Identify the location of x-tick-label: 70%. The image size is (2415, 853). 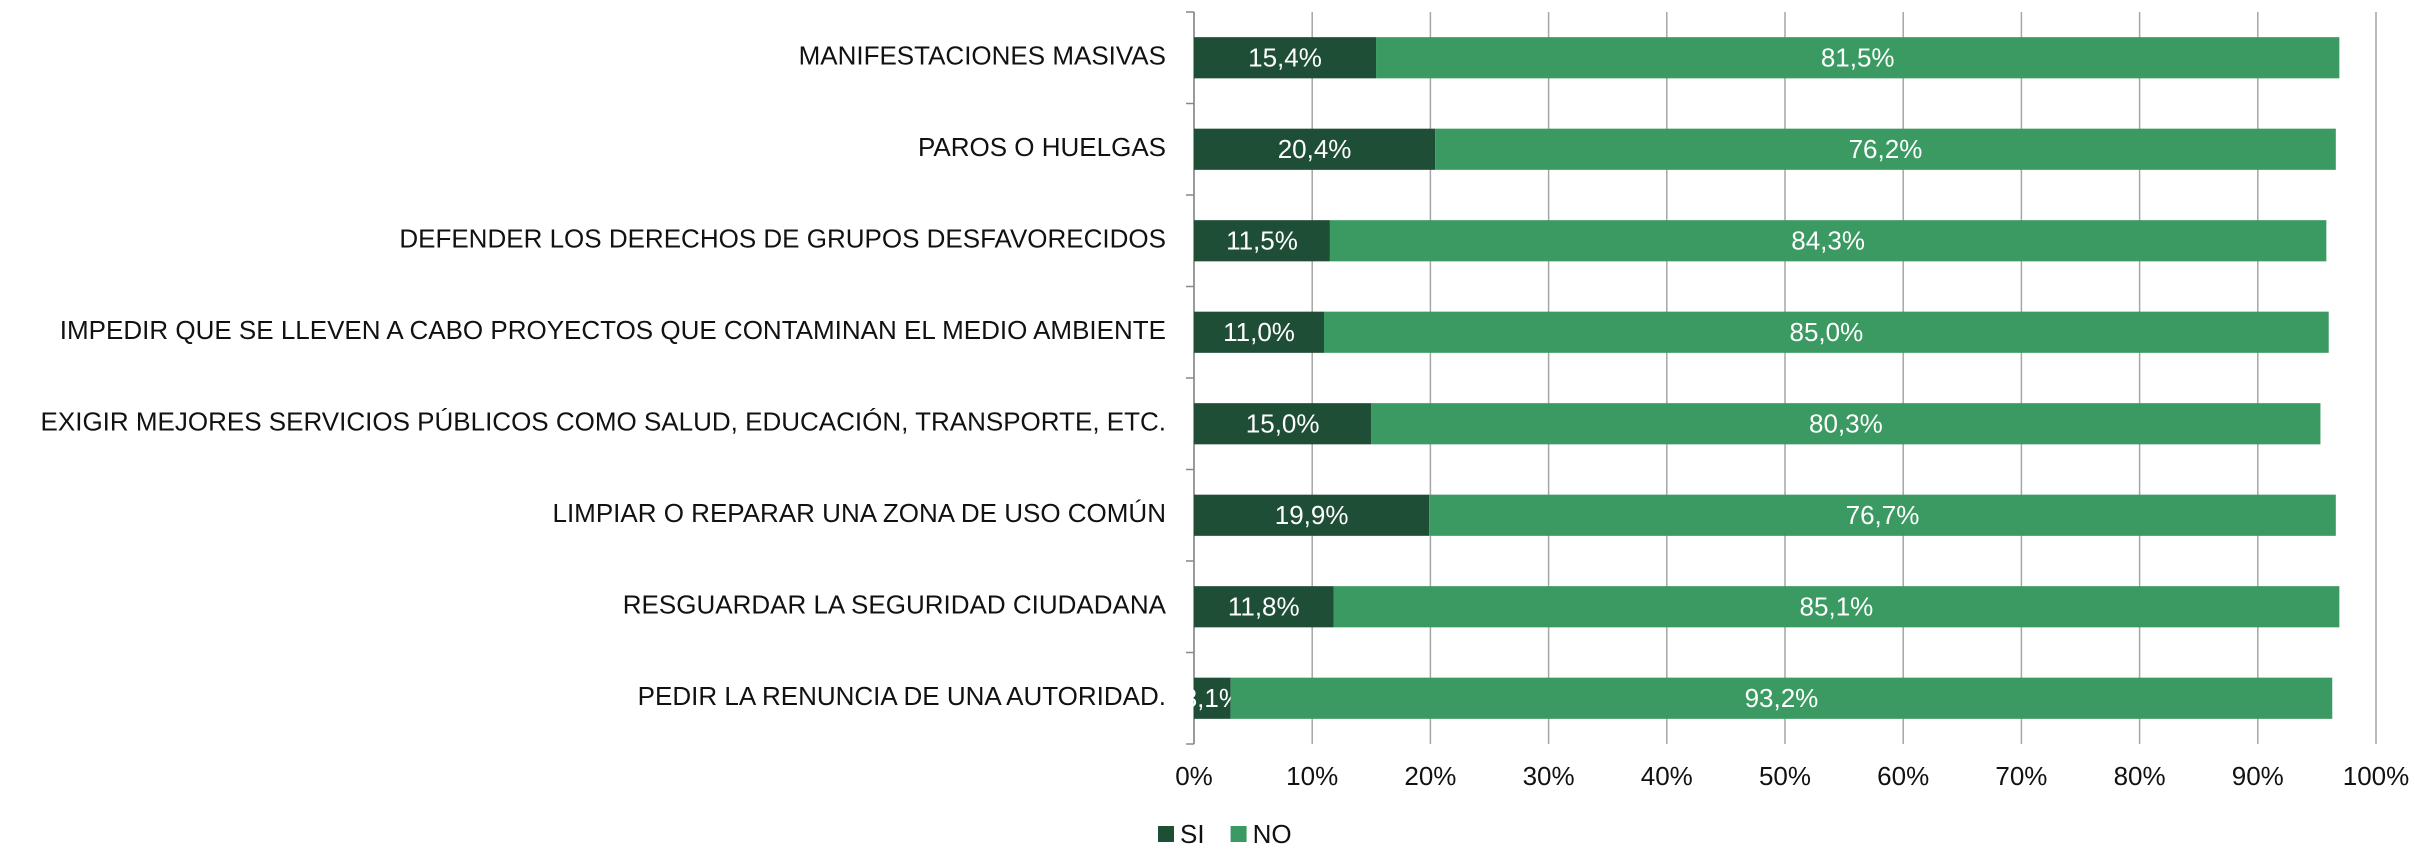
(2021, 776).